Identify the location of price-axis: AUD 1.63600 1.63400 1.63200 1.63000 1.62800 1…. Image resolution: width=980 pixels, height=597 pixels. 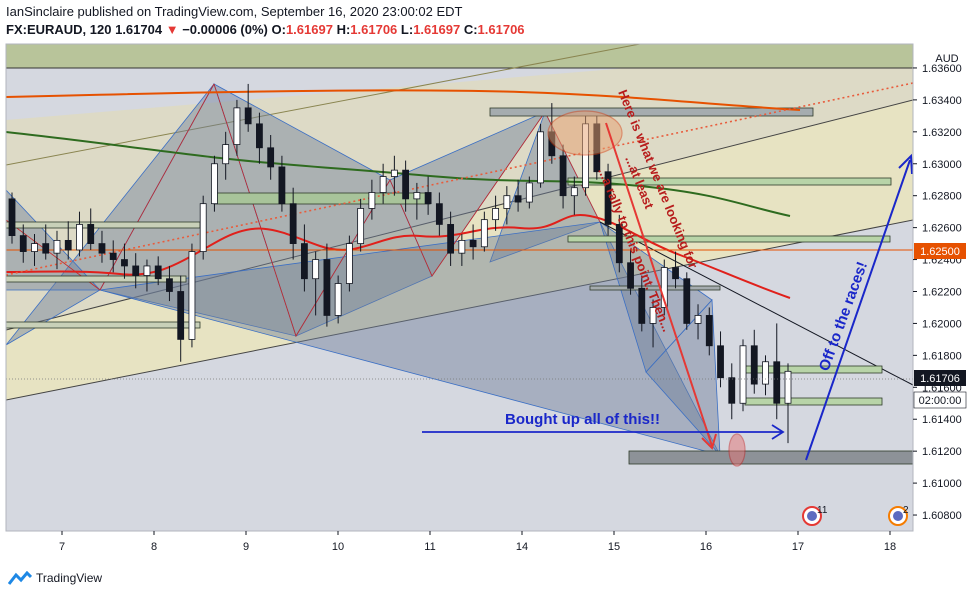
(937, 287).